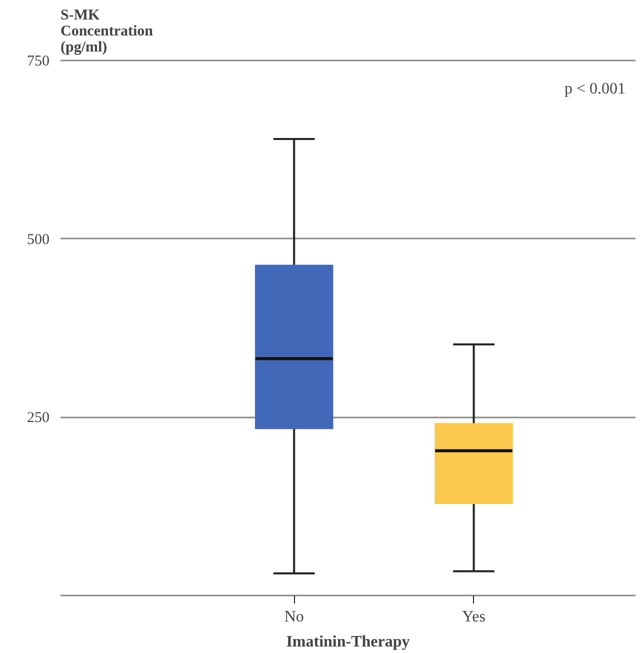 This screenshot has height=653, width=640. I want to click on x-axis-title: Imatinin-Therapy, so click(348, 642).